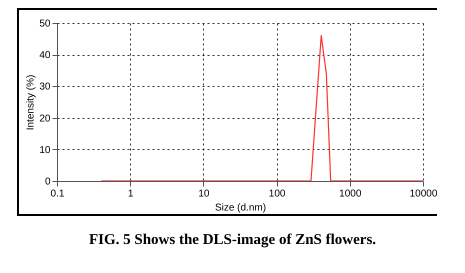 This screenshot has height=273, width=465. Describe the element at coordinates (45, 118) in the screenshot. I see `y-tick-label: 20` at that location.